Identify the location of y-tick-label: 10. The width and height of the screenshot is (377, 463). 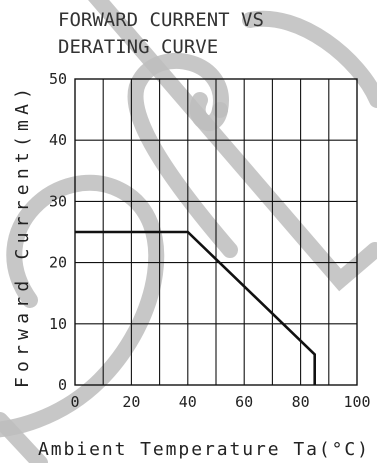
(58, 324).